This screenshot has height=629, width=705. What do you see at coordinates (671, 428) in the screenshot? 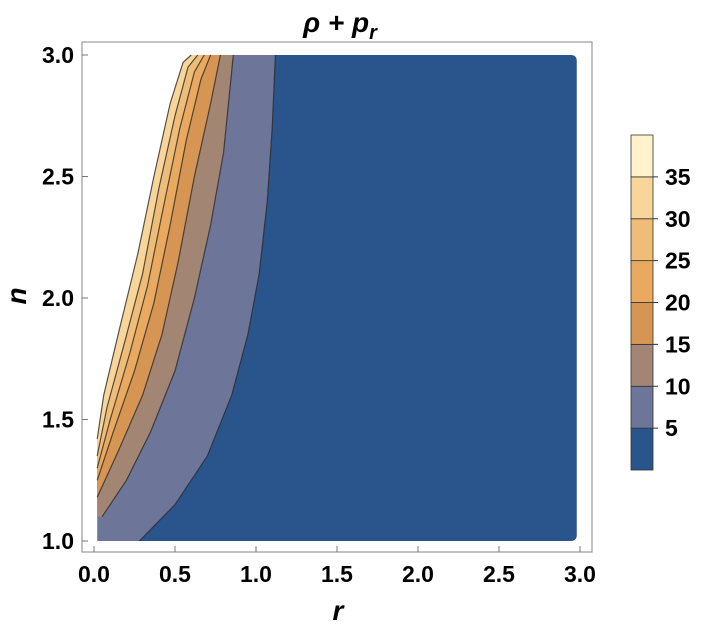
I see `legend-tick-label: 5` at bounding box center [671, 428].